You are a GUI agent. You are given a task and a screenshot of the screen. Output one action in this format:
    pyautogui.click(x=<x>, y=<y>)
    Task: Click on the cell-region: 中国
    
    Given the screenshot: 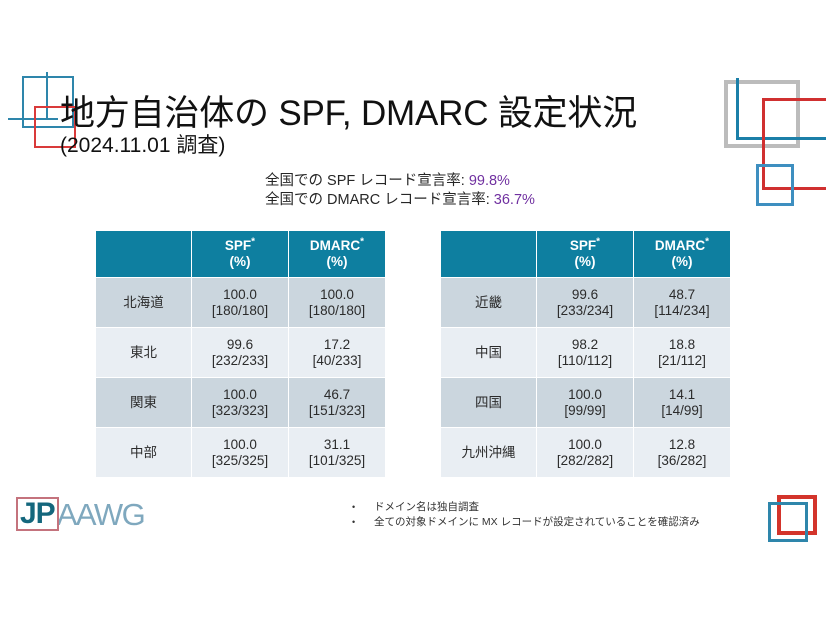 What is the action you would take?
    pyautogui.click(x=488, y=352)
    